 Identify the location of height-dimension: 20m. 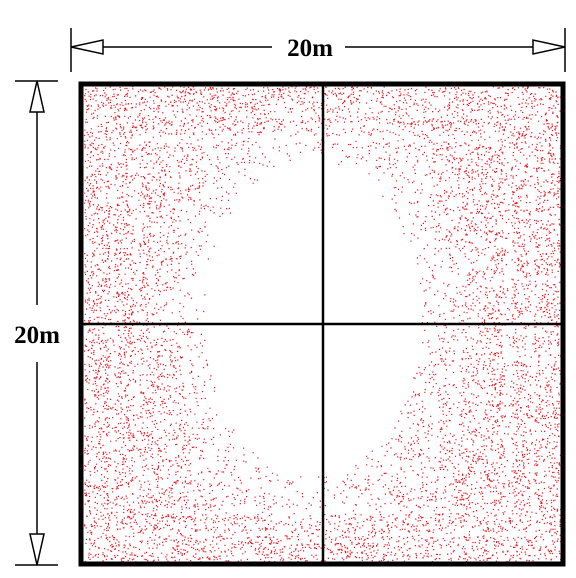
(37, 323).